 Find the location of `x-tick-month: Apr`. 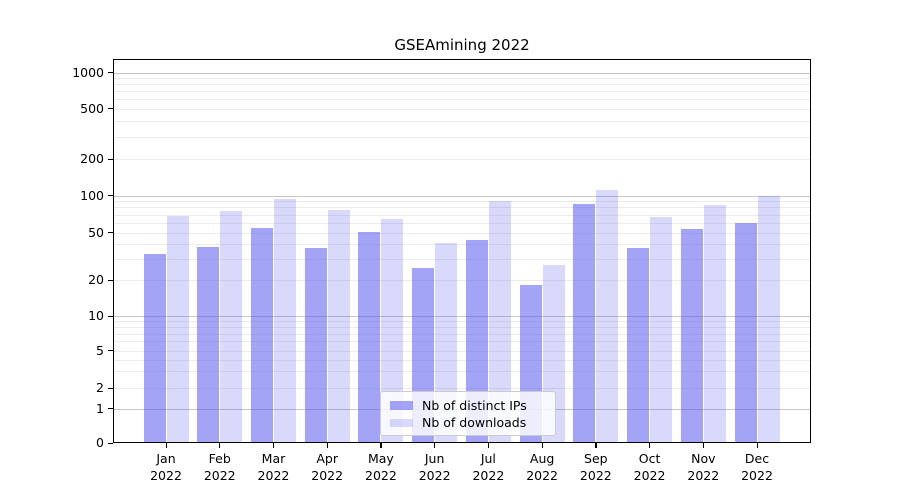

x-tick-month: Apr is located at coordinates (327, 458).